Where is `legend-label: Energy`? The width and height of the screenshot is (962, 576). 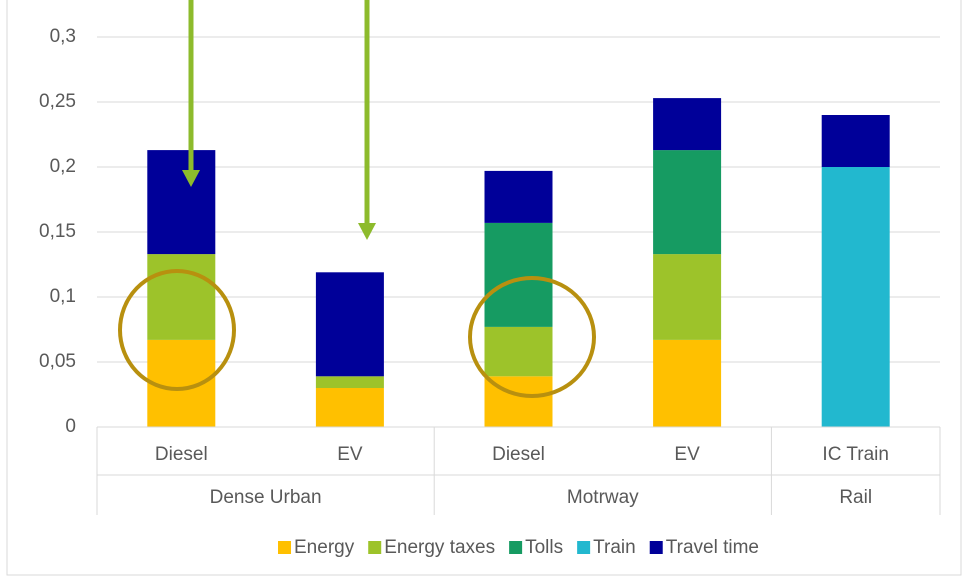 legend-label: Energy is located at coordinates (324, 547).